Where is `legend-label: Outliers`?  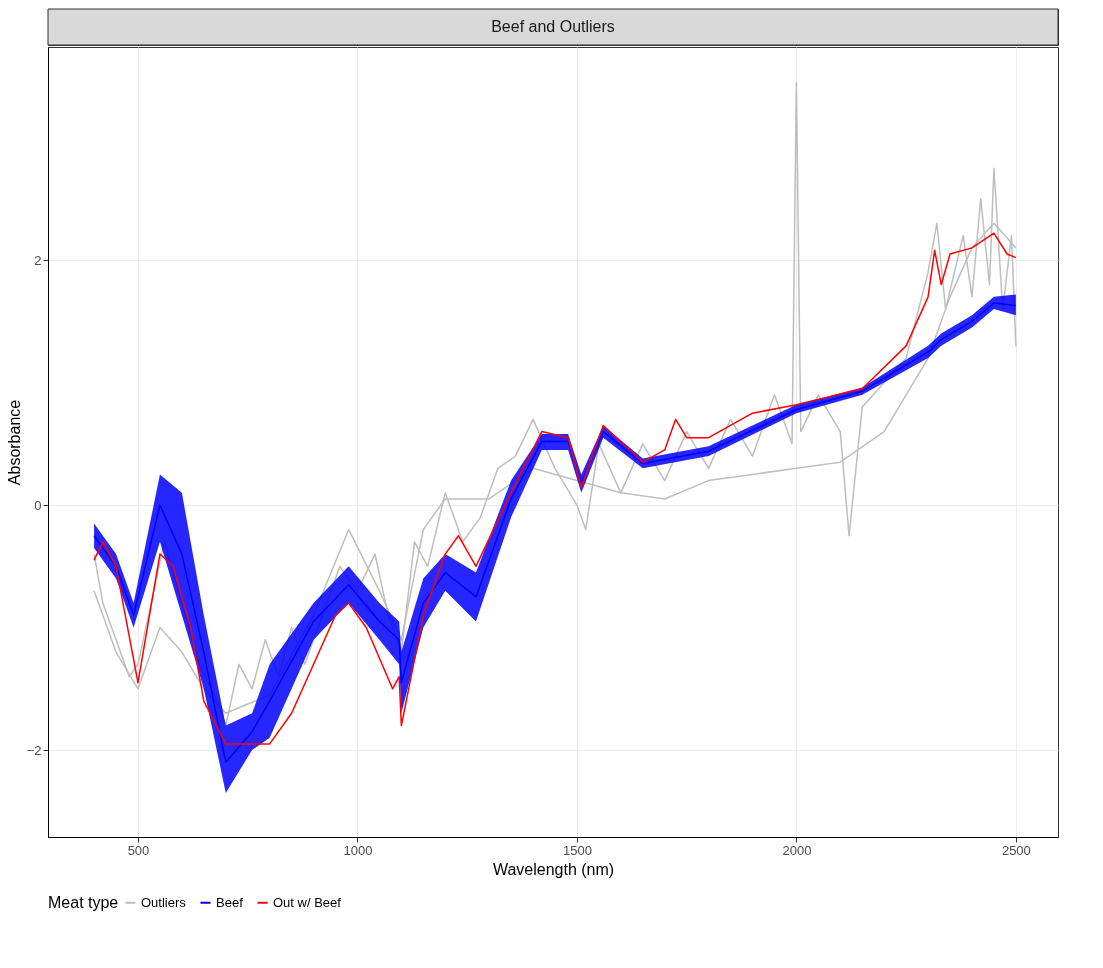 legend-label: Outliers is located at coordinates (164, 902).